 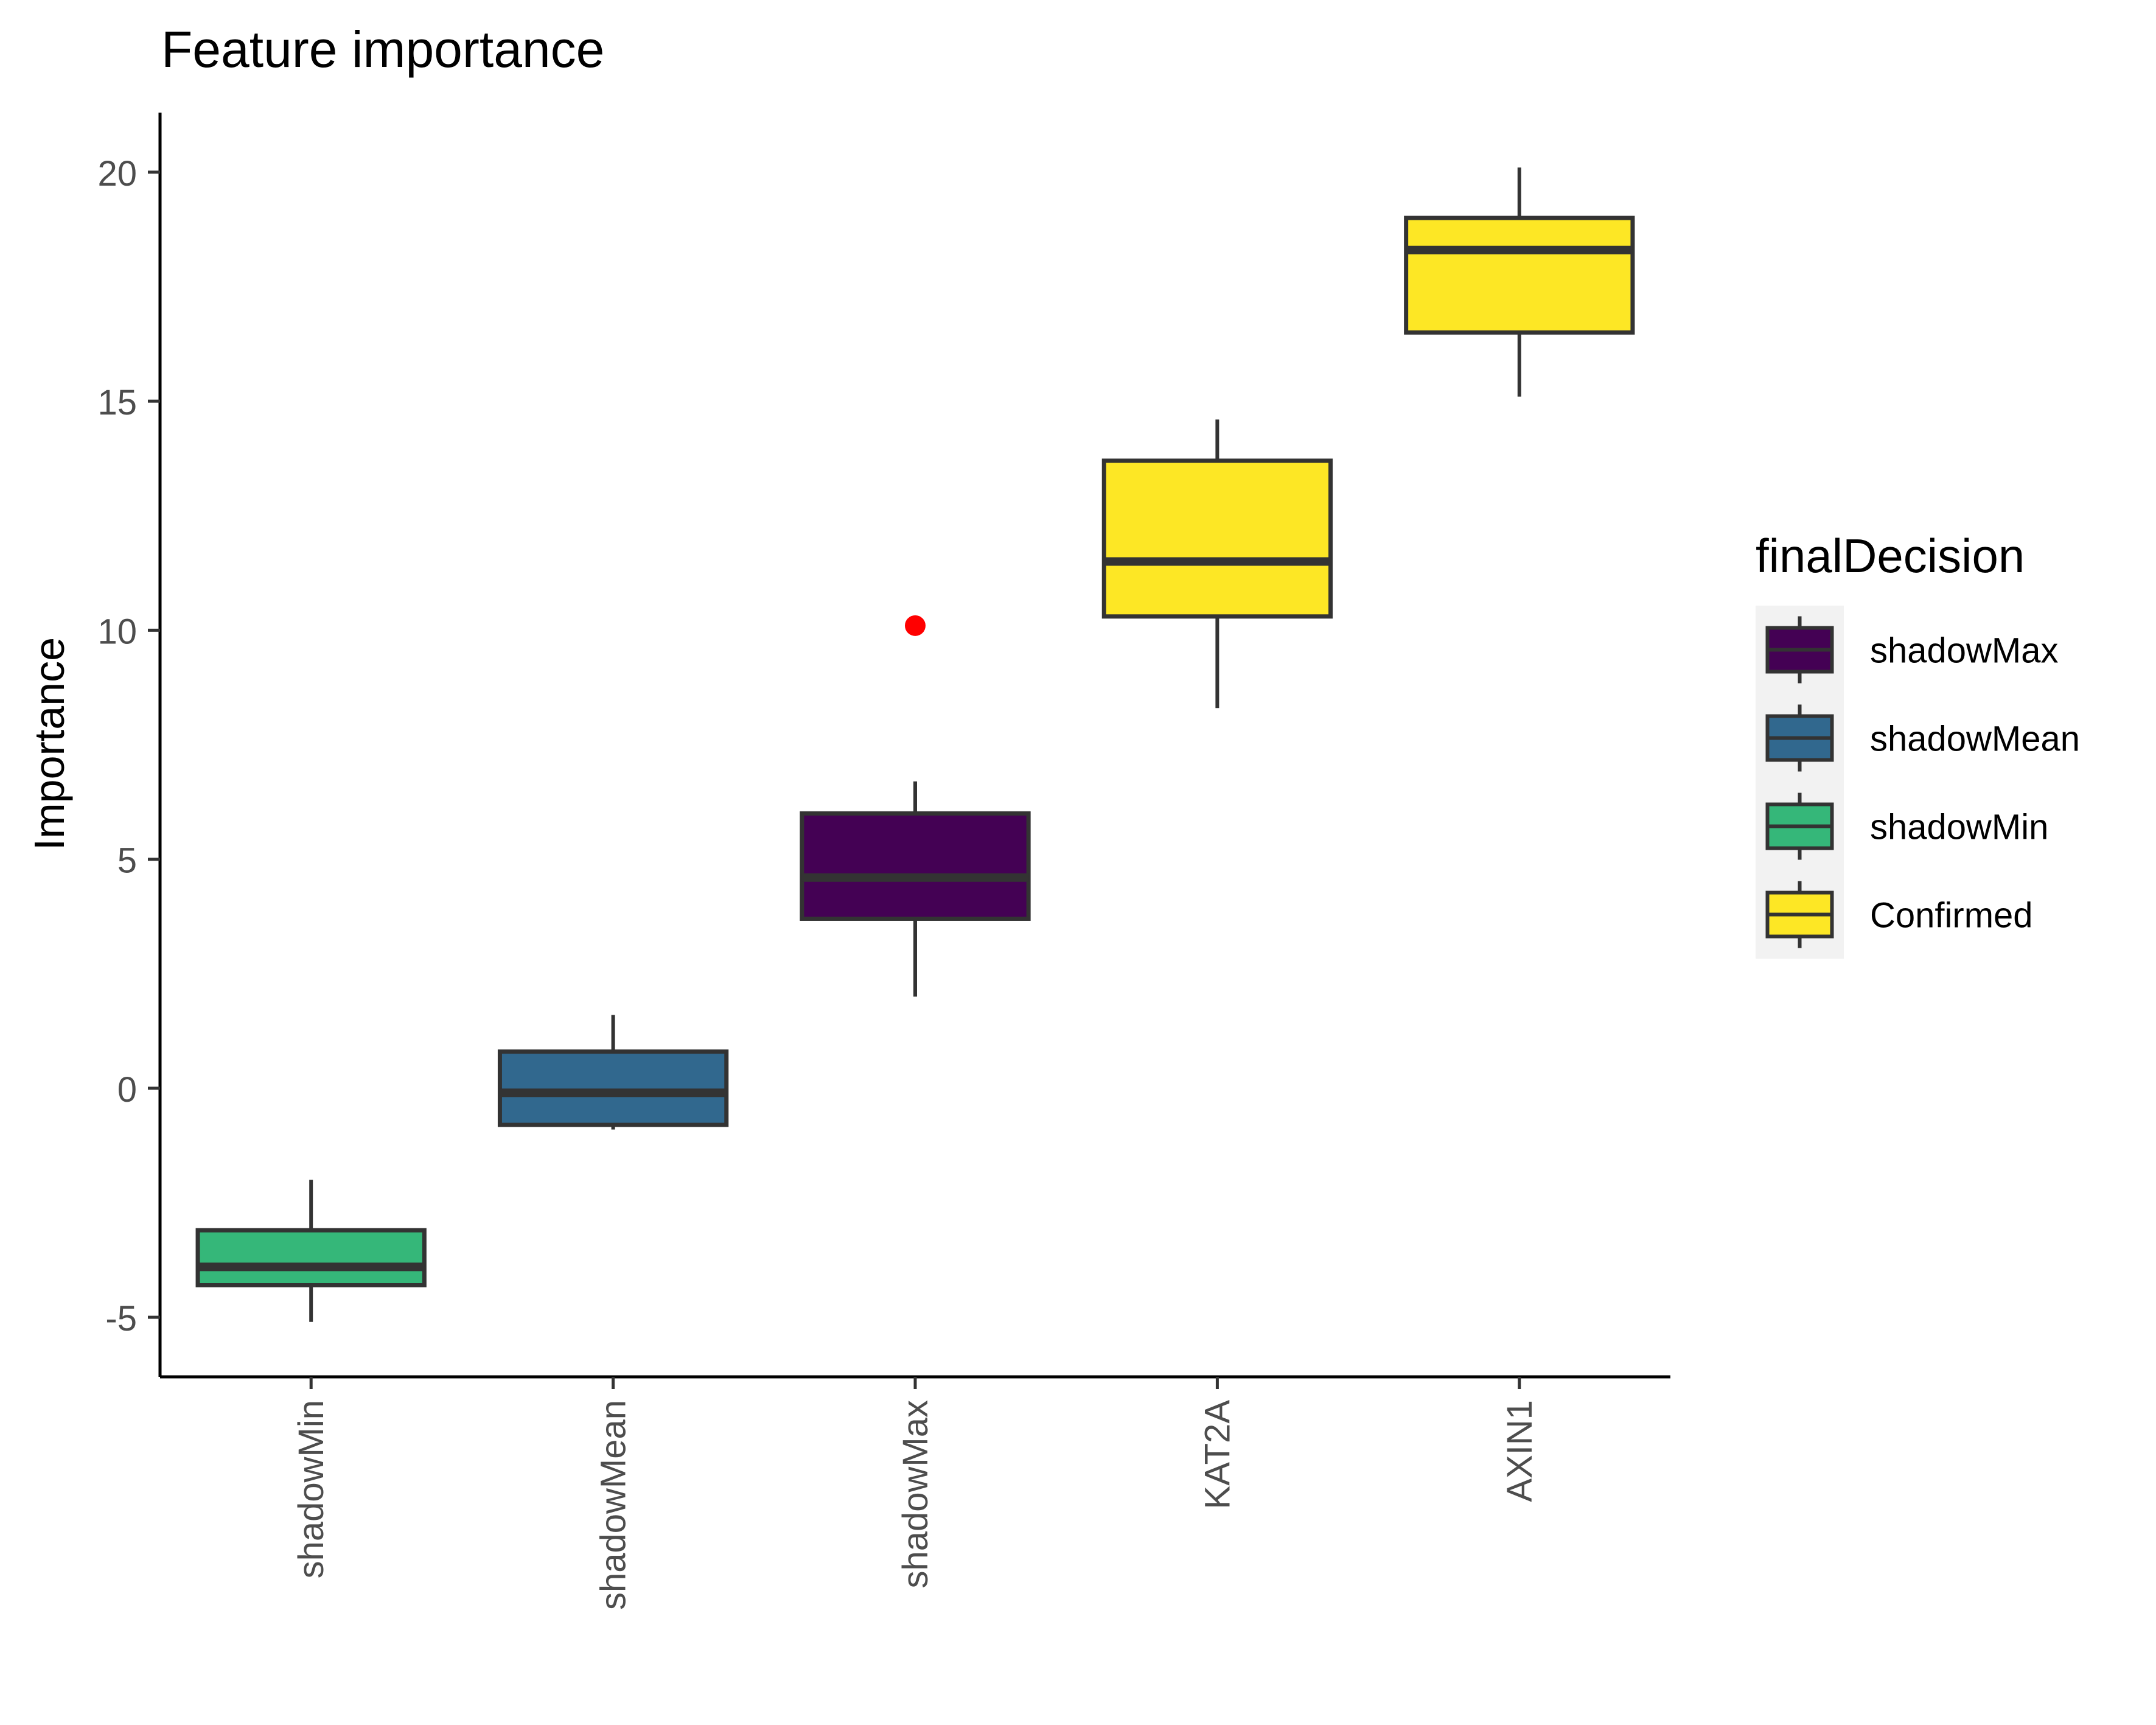 What do you see at coordinates (1951, 916) in the screenshot?
I see `legend-label: Confirmed` at bounding box center [1951, 916].